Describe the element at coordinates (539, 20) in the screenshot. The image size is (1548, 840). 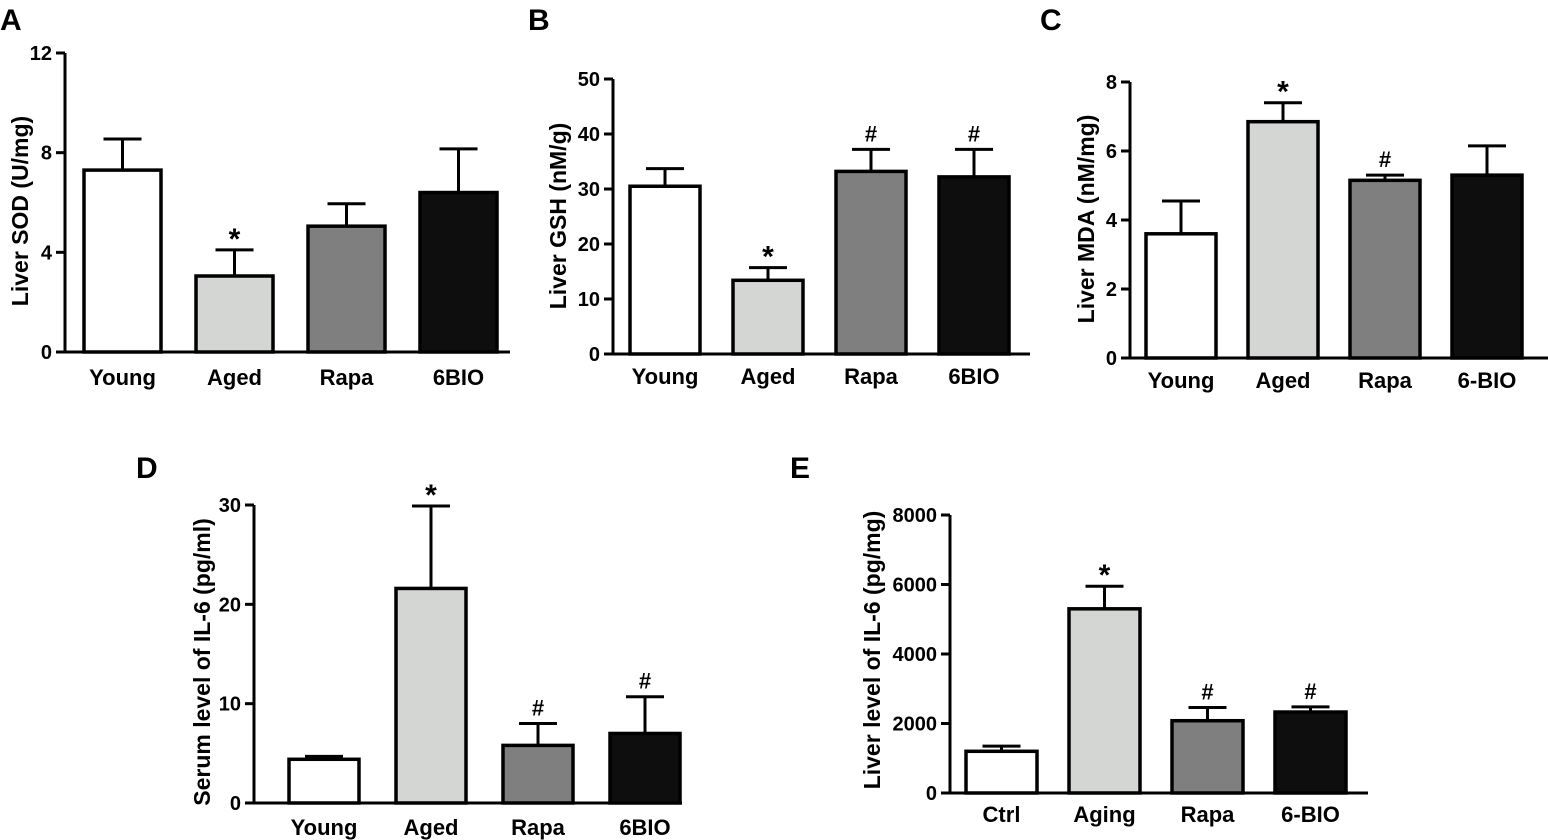
I see `panel-letter: B` at that location.